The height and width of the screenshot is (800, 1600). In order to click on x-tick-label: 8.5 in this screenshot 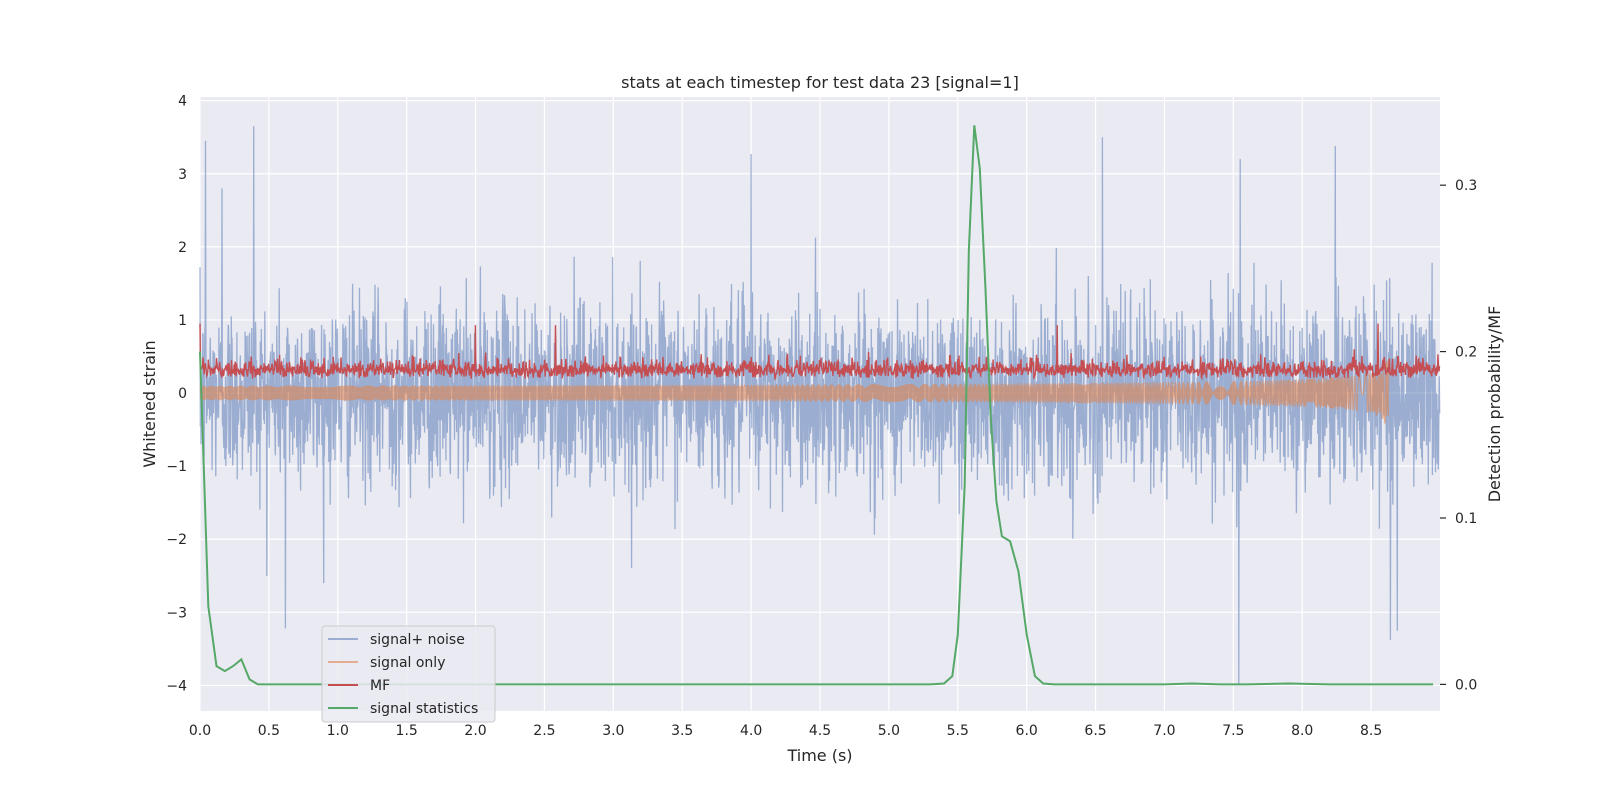, I will do `click(1371, 731)`.